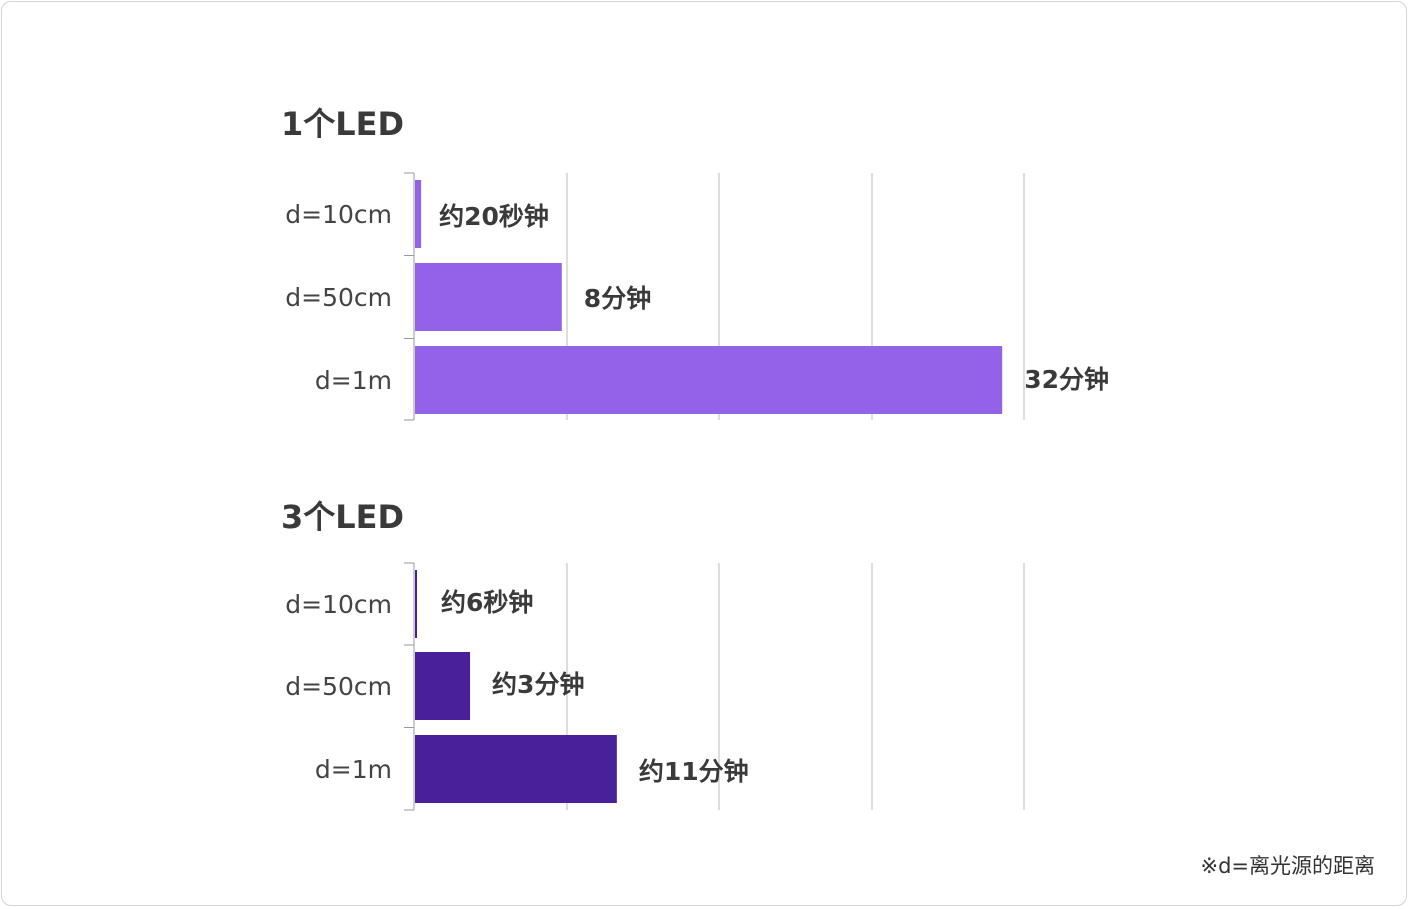 The width and height of the screenshot is (1410, 909). What do you see at coordinates (487, 602) in the screenshot?
I see `value-label: 约6秒钟` at bounding box center [487, 602].